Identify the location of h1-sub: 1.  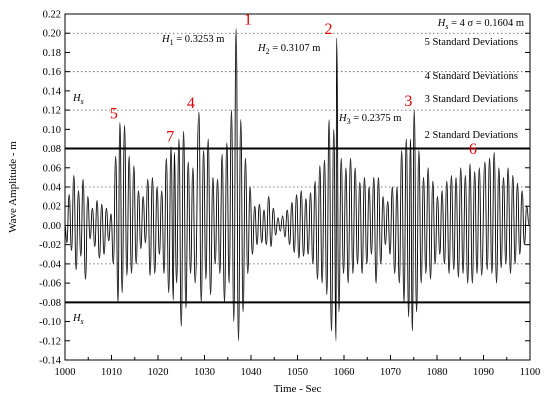
(172, 42).